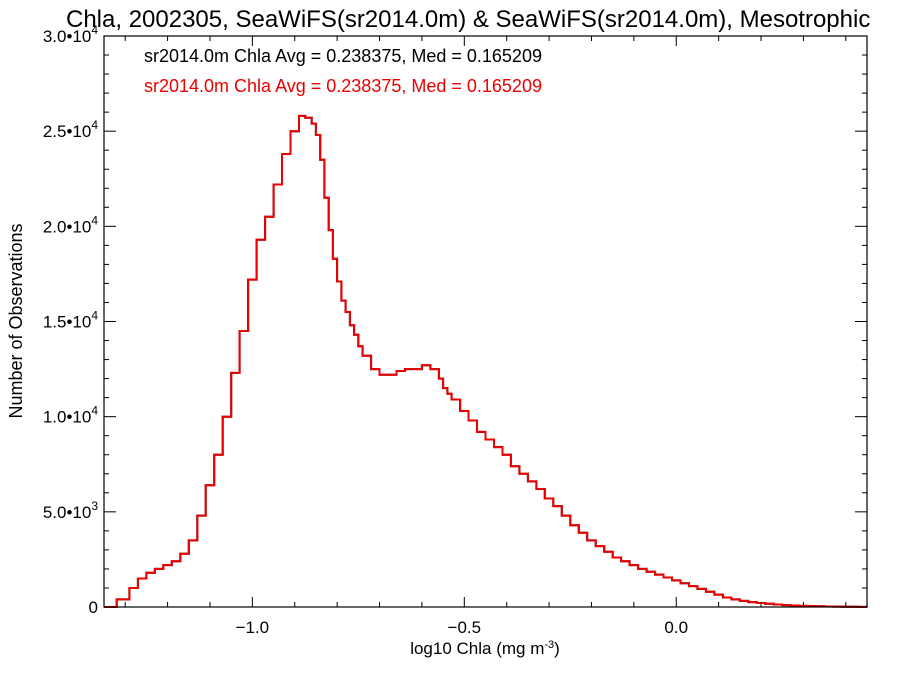 Image resolution: width=900 pixels, height=675 pixels. I want to click on y-tick-label-mantissa: 3.0•10, so click(67, 36).